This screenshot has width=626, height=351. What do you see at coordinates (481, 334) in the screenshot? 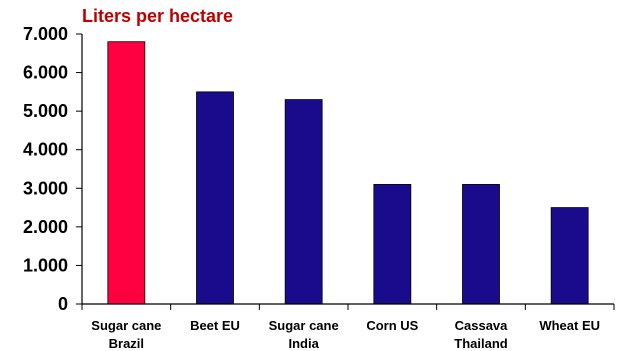
I see `x-tick-label: Cassava Thailand` at bounding box center [481, 334].